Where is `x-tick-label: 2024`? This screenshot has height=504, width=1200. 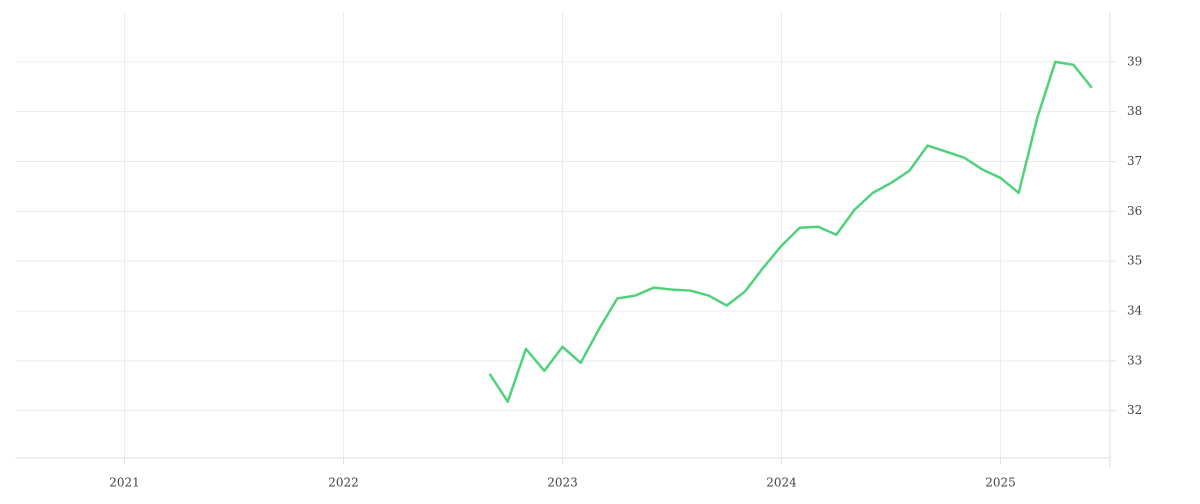 x-tick-label: 2024 is located at coordinates (781, 483).